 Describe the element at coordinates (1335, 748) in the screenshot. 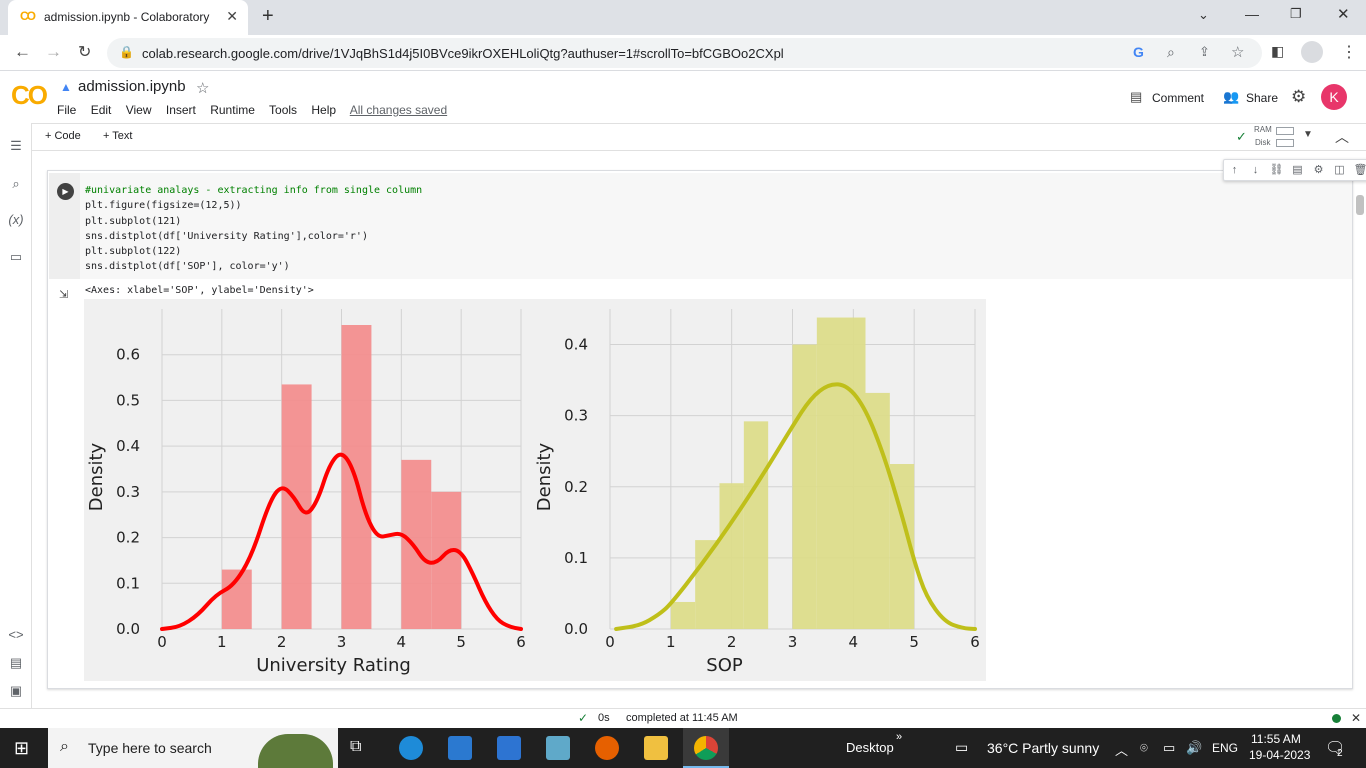

I see `notification-center-icon: 🗨` at that location.